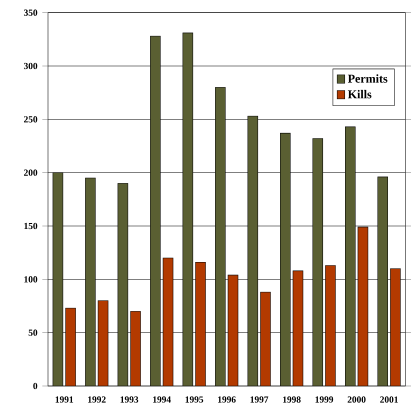 The height and width of the screenshot is (407, 417). I want to click on x-tick-label: 2000, so click(357, 399).